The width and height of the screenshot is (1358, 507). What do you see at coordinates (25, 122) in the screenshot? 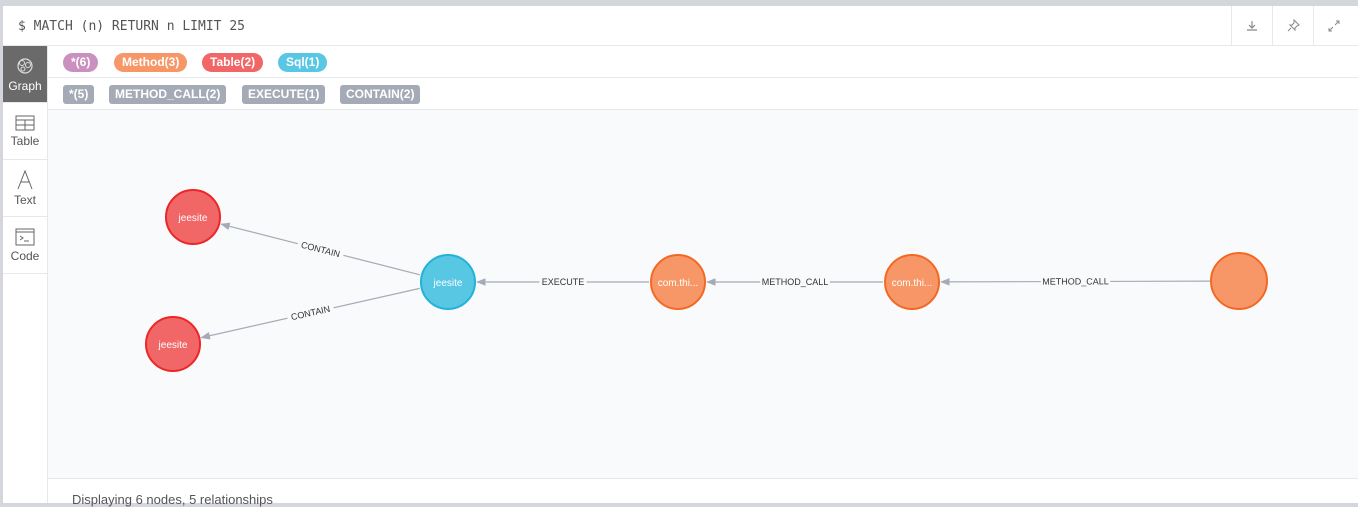
I see `table-icon` at bounding box center [25, 122].